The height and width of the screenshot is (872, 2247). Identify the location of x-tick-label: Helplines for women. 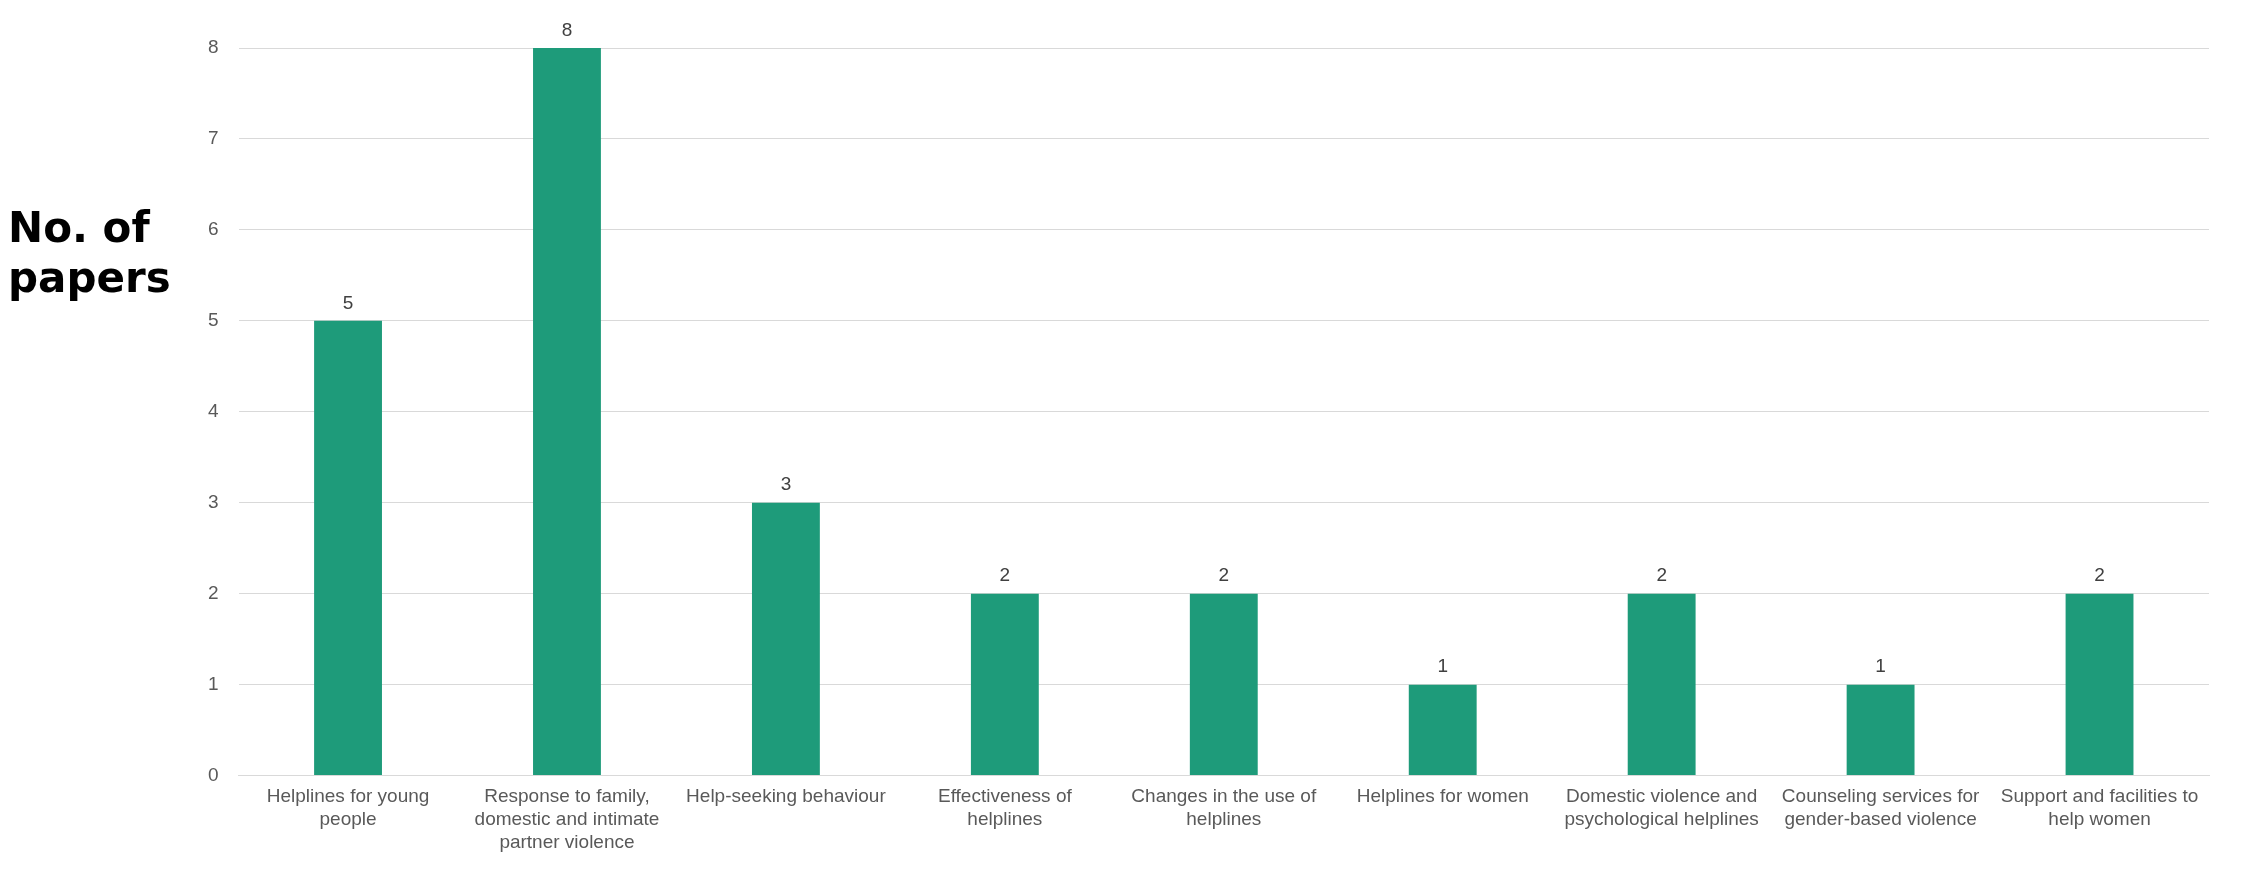
(1442, 796).